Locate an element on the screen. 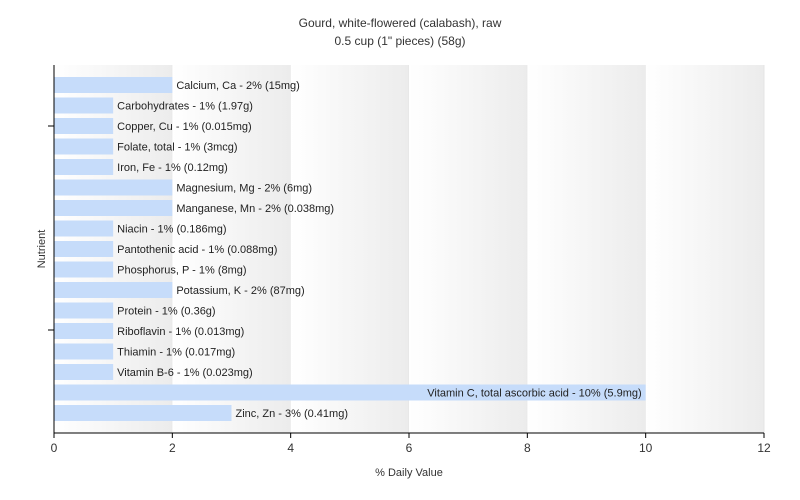 Image resolution: width=800 pixels, height=500 pixels. x-tick-label: 4 is located at coordinates (290, 448).